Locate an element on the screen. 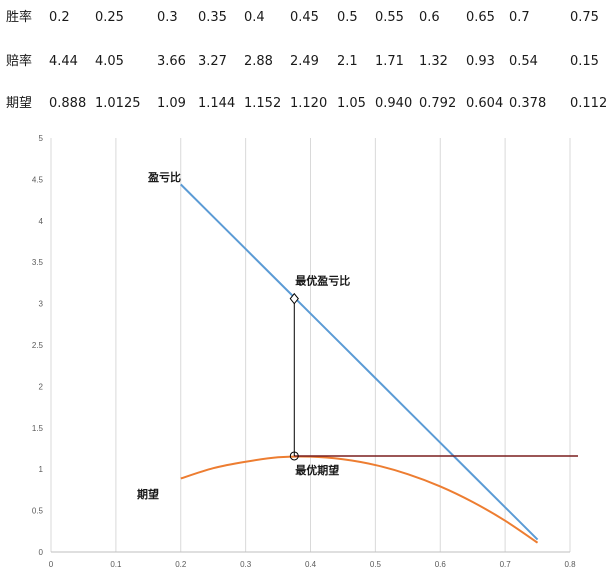  table-cell: 0.792 is located at coordinates (438, 103).